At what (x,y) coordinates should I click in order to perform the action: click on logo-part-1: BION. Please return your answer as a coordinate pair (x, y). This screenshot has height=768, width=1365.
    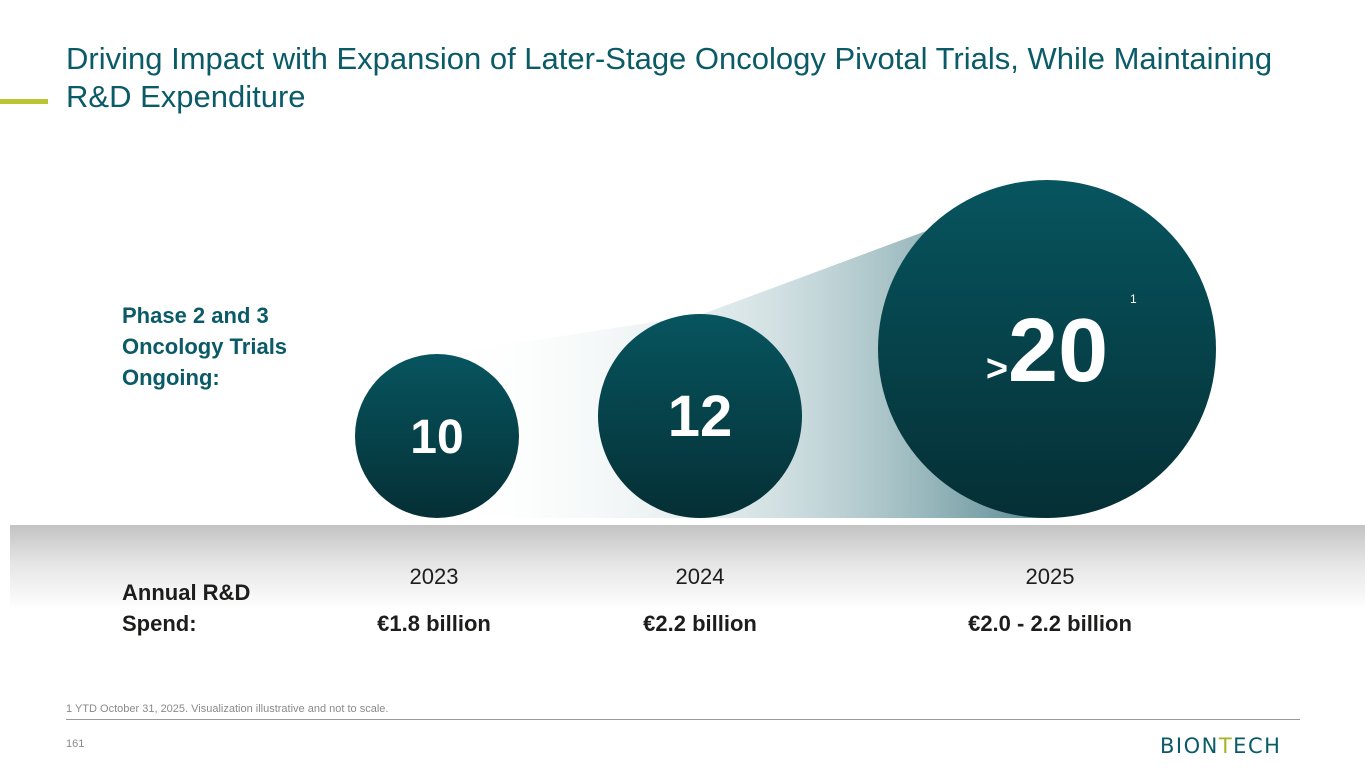
    Looking at the image, I should click on (1189, 746).